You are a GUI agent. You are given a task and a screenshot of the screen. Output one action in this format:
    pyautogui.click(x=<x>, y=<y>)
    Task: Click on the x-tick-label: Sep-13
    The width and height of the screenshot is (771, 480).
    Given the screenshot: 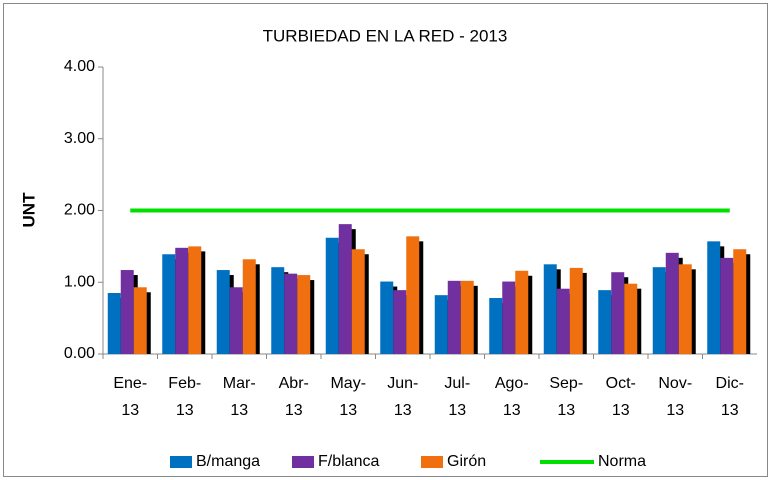 What is the action you would take?
    pyautogui.click(x=566, y=397)
    